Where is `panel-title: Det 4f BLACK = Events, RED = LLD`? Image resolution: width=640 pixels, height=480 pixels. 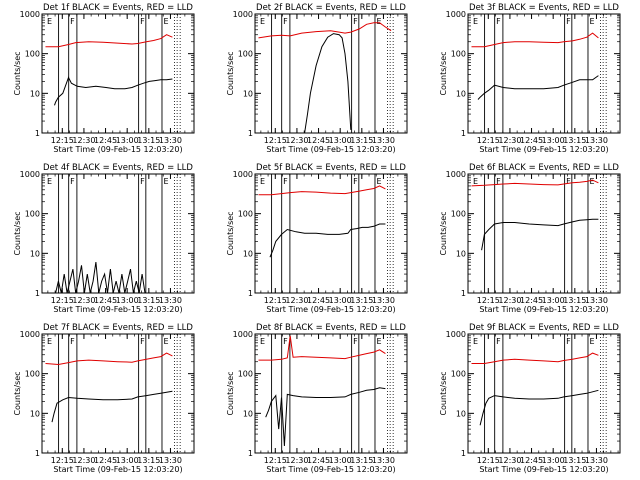
panel-title: Det 4f BLACK = Events, RED = LLD is located at coordinates (118, 168).